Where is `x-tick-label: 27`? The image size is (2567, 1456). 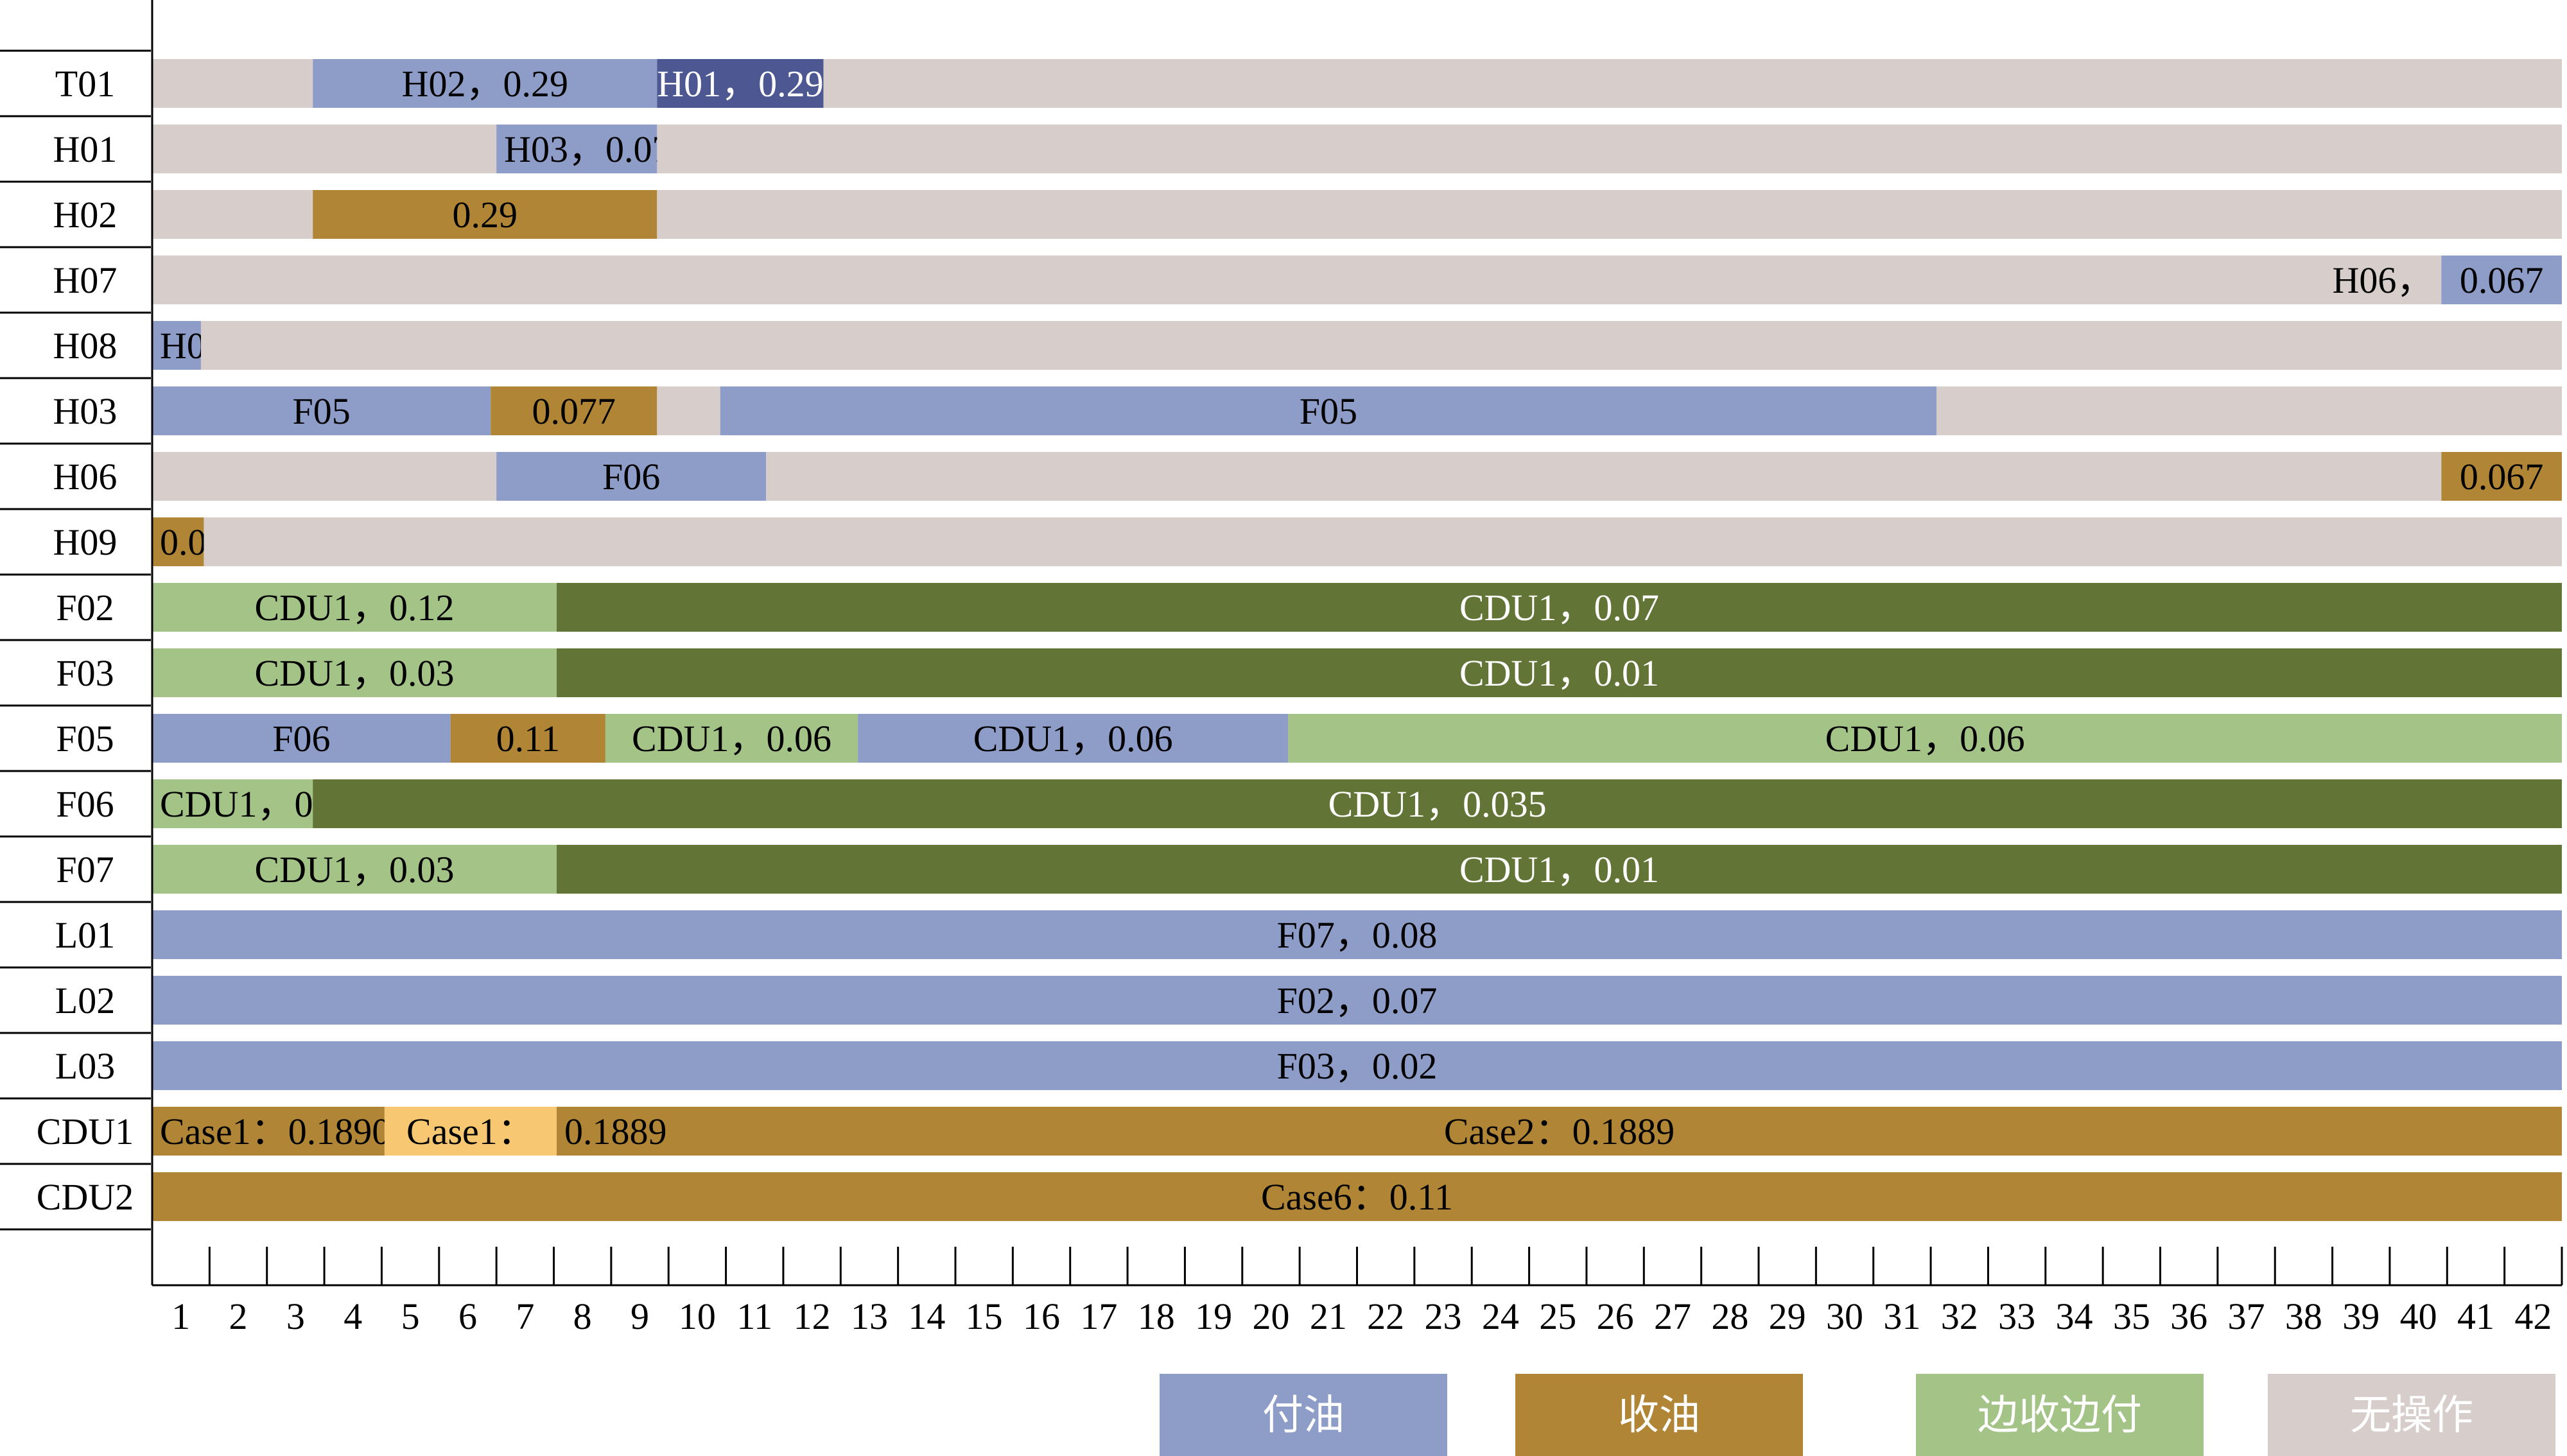
x-tick-label: 27 is located at coordinates (1673, 1316).